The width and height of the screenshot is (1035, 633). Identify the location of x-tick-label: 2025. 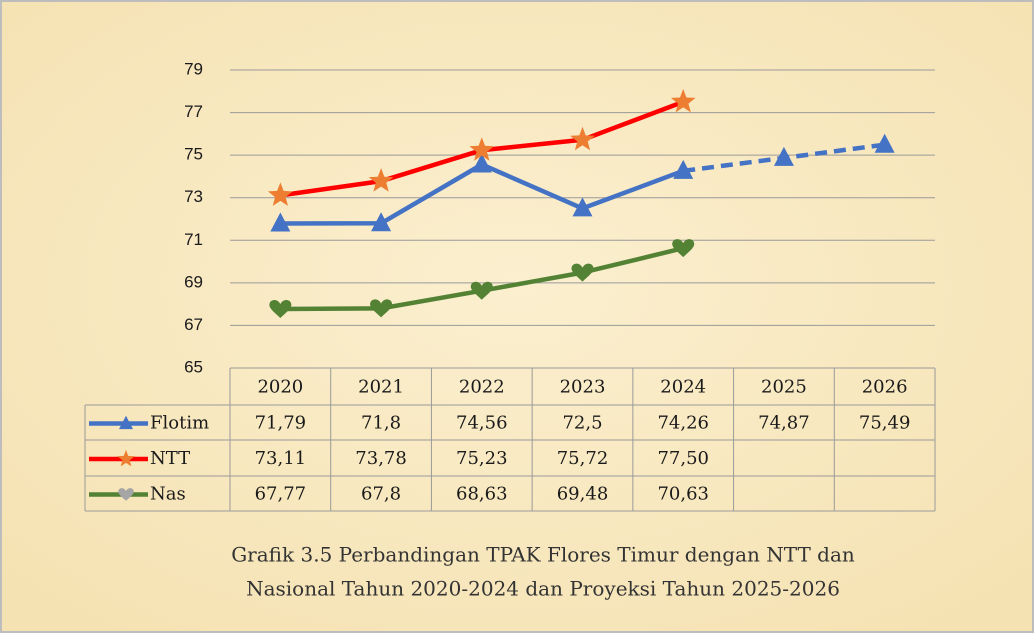
(784, 387).